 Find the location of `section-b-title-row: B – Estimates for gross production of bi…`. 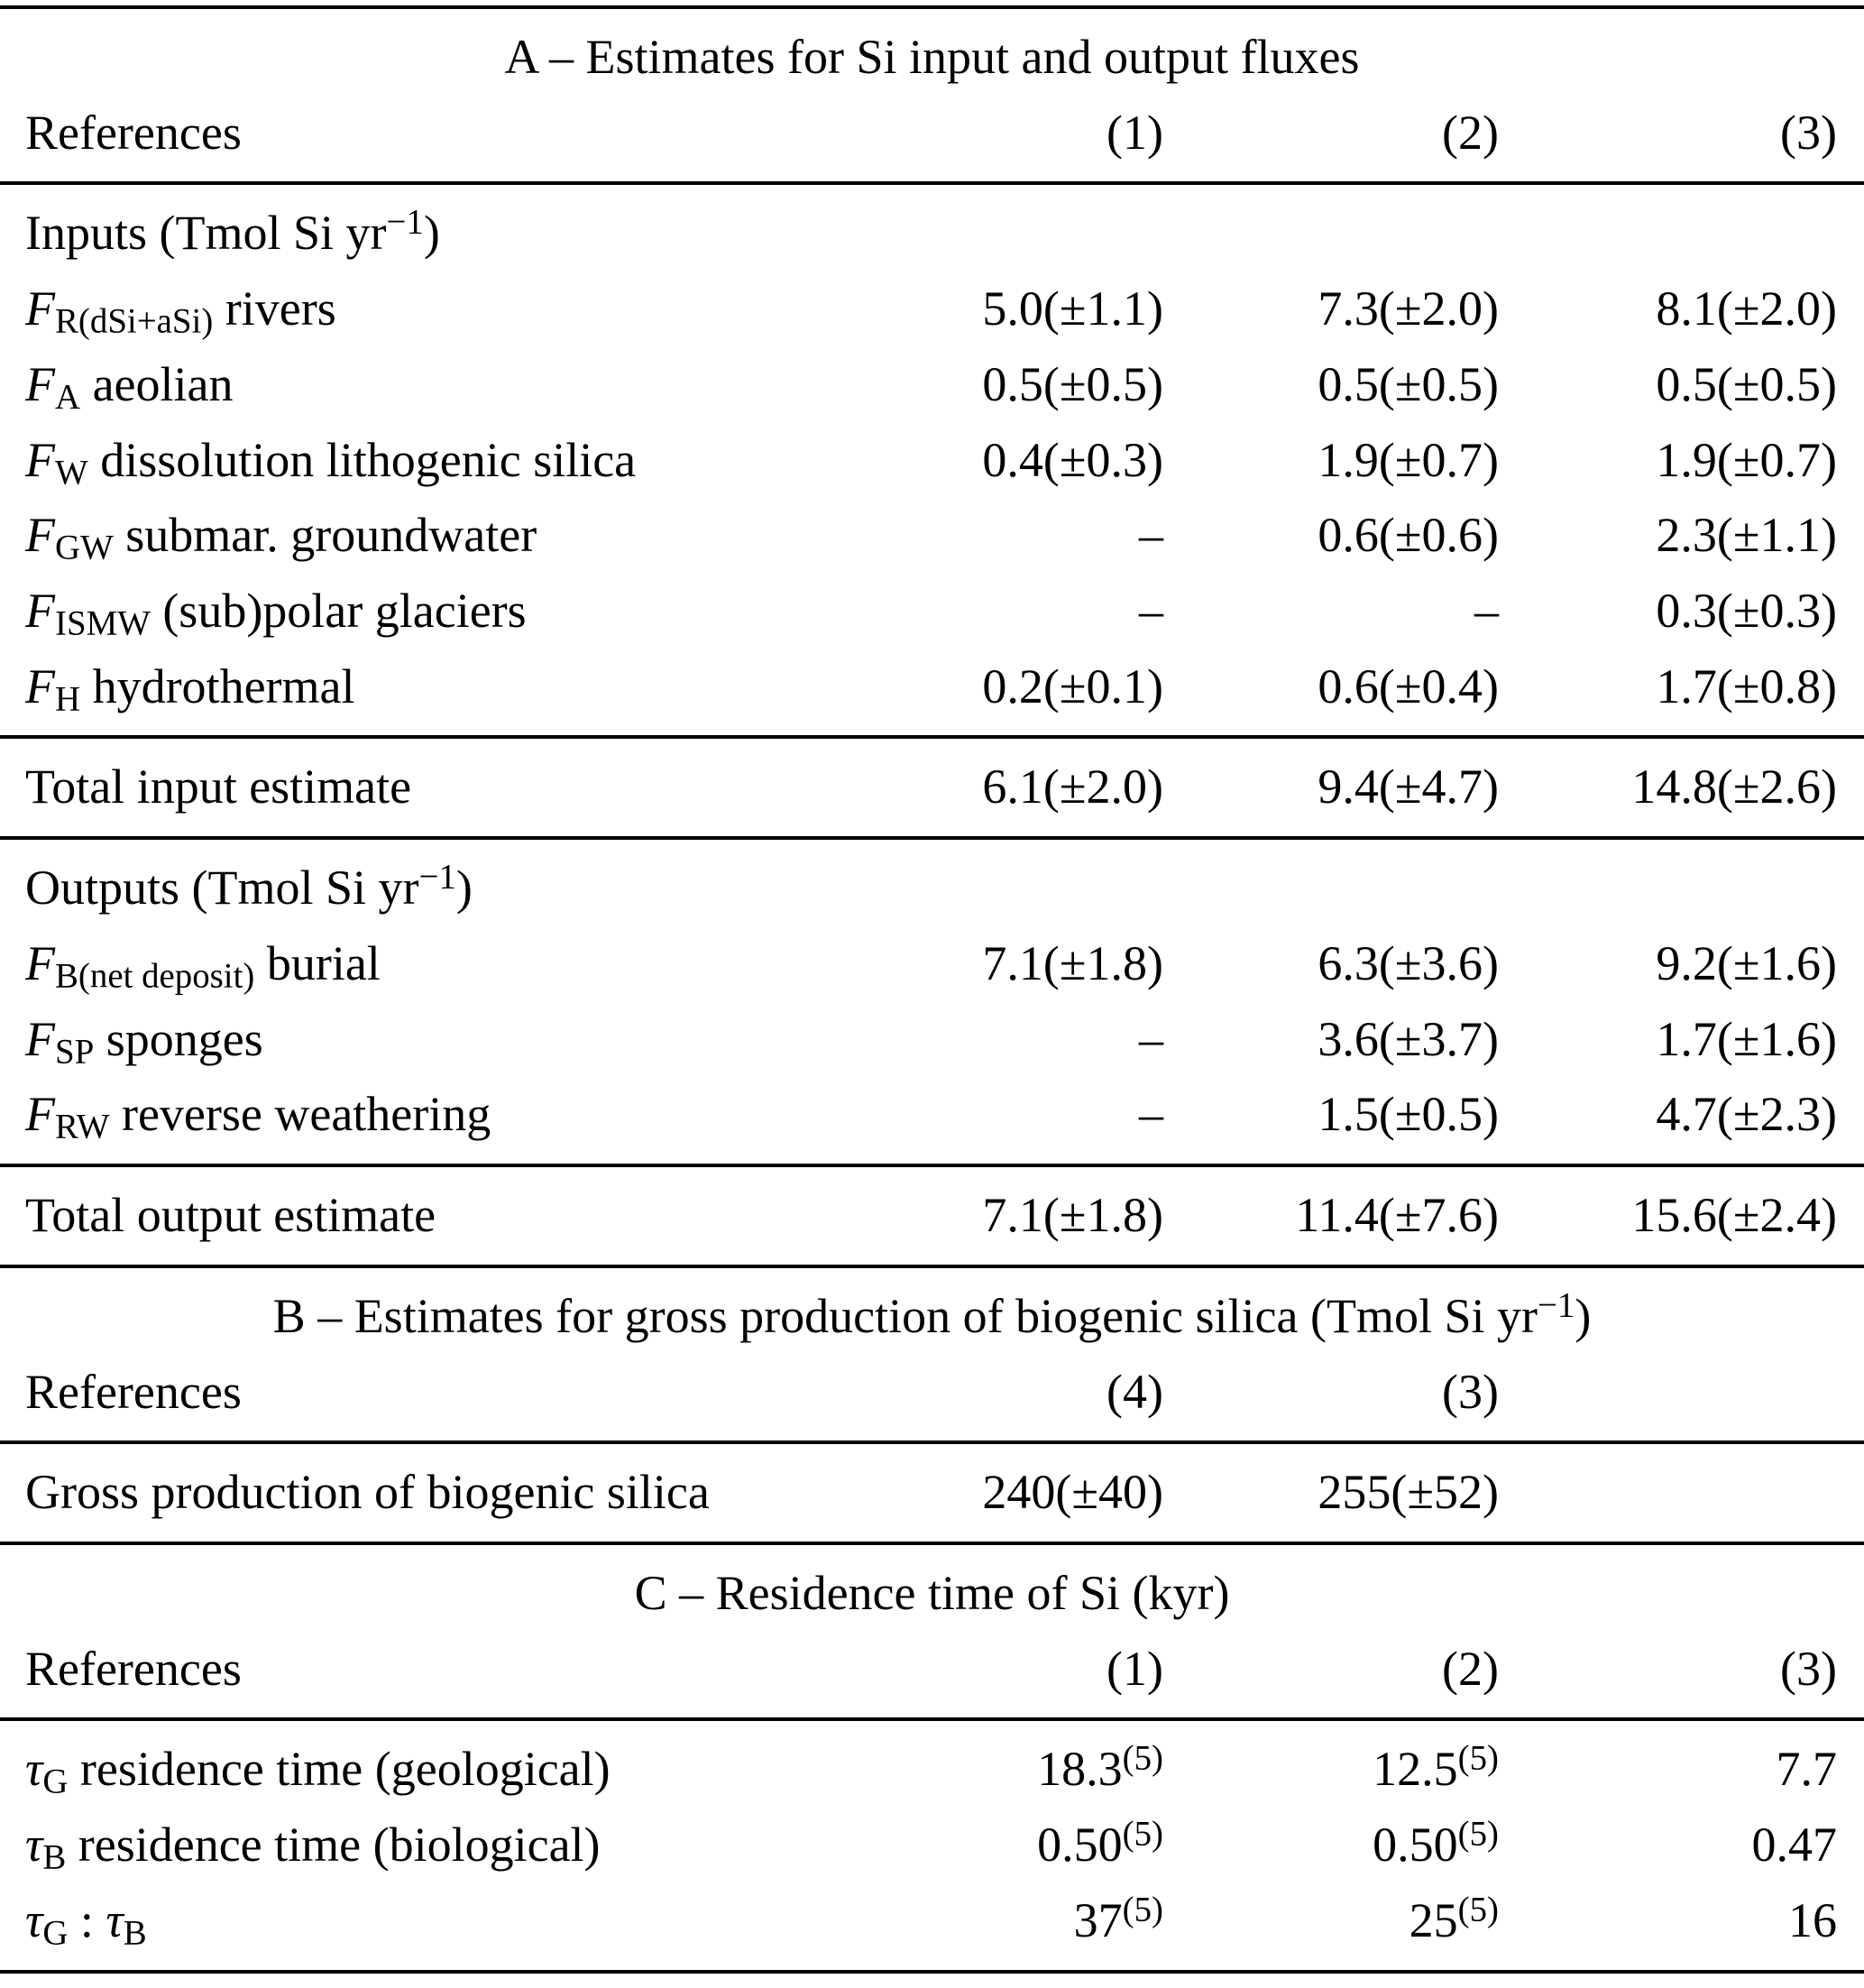

section-b-title-row: B – Estimates for gross production of bi… is located at coordinates (932, 1310).